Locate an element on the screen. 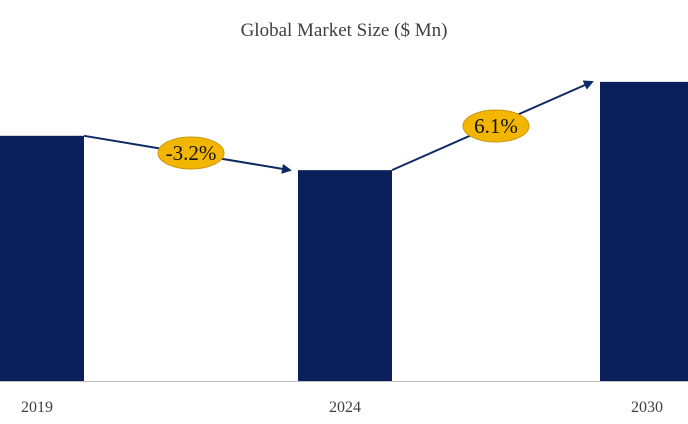  growth-rate-label: -3.2% is located at coordinates (191, 153).